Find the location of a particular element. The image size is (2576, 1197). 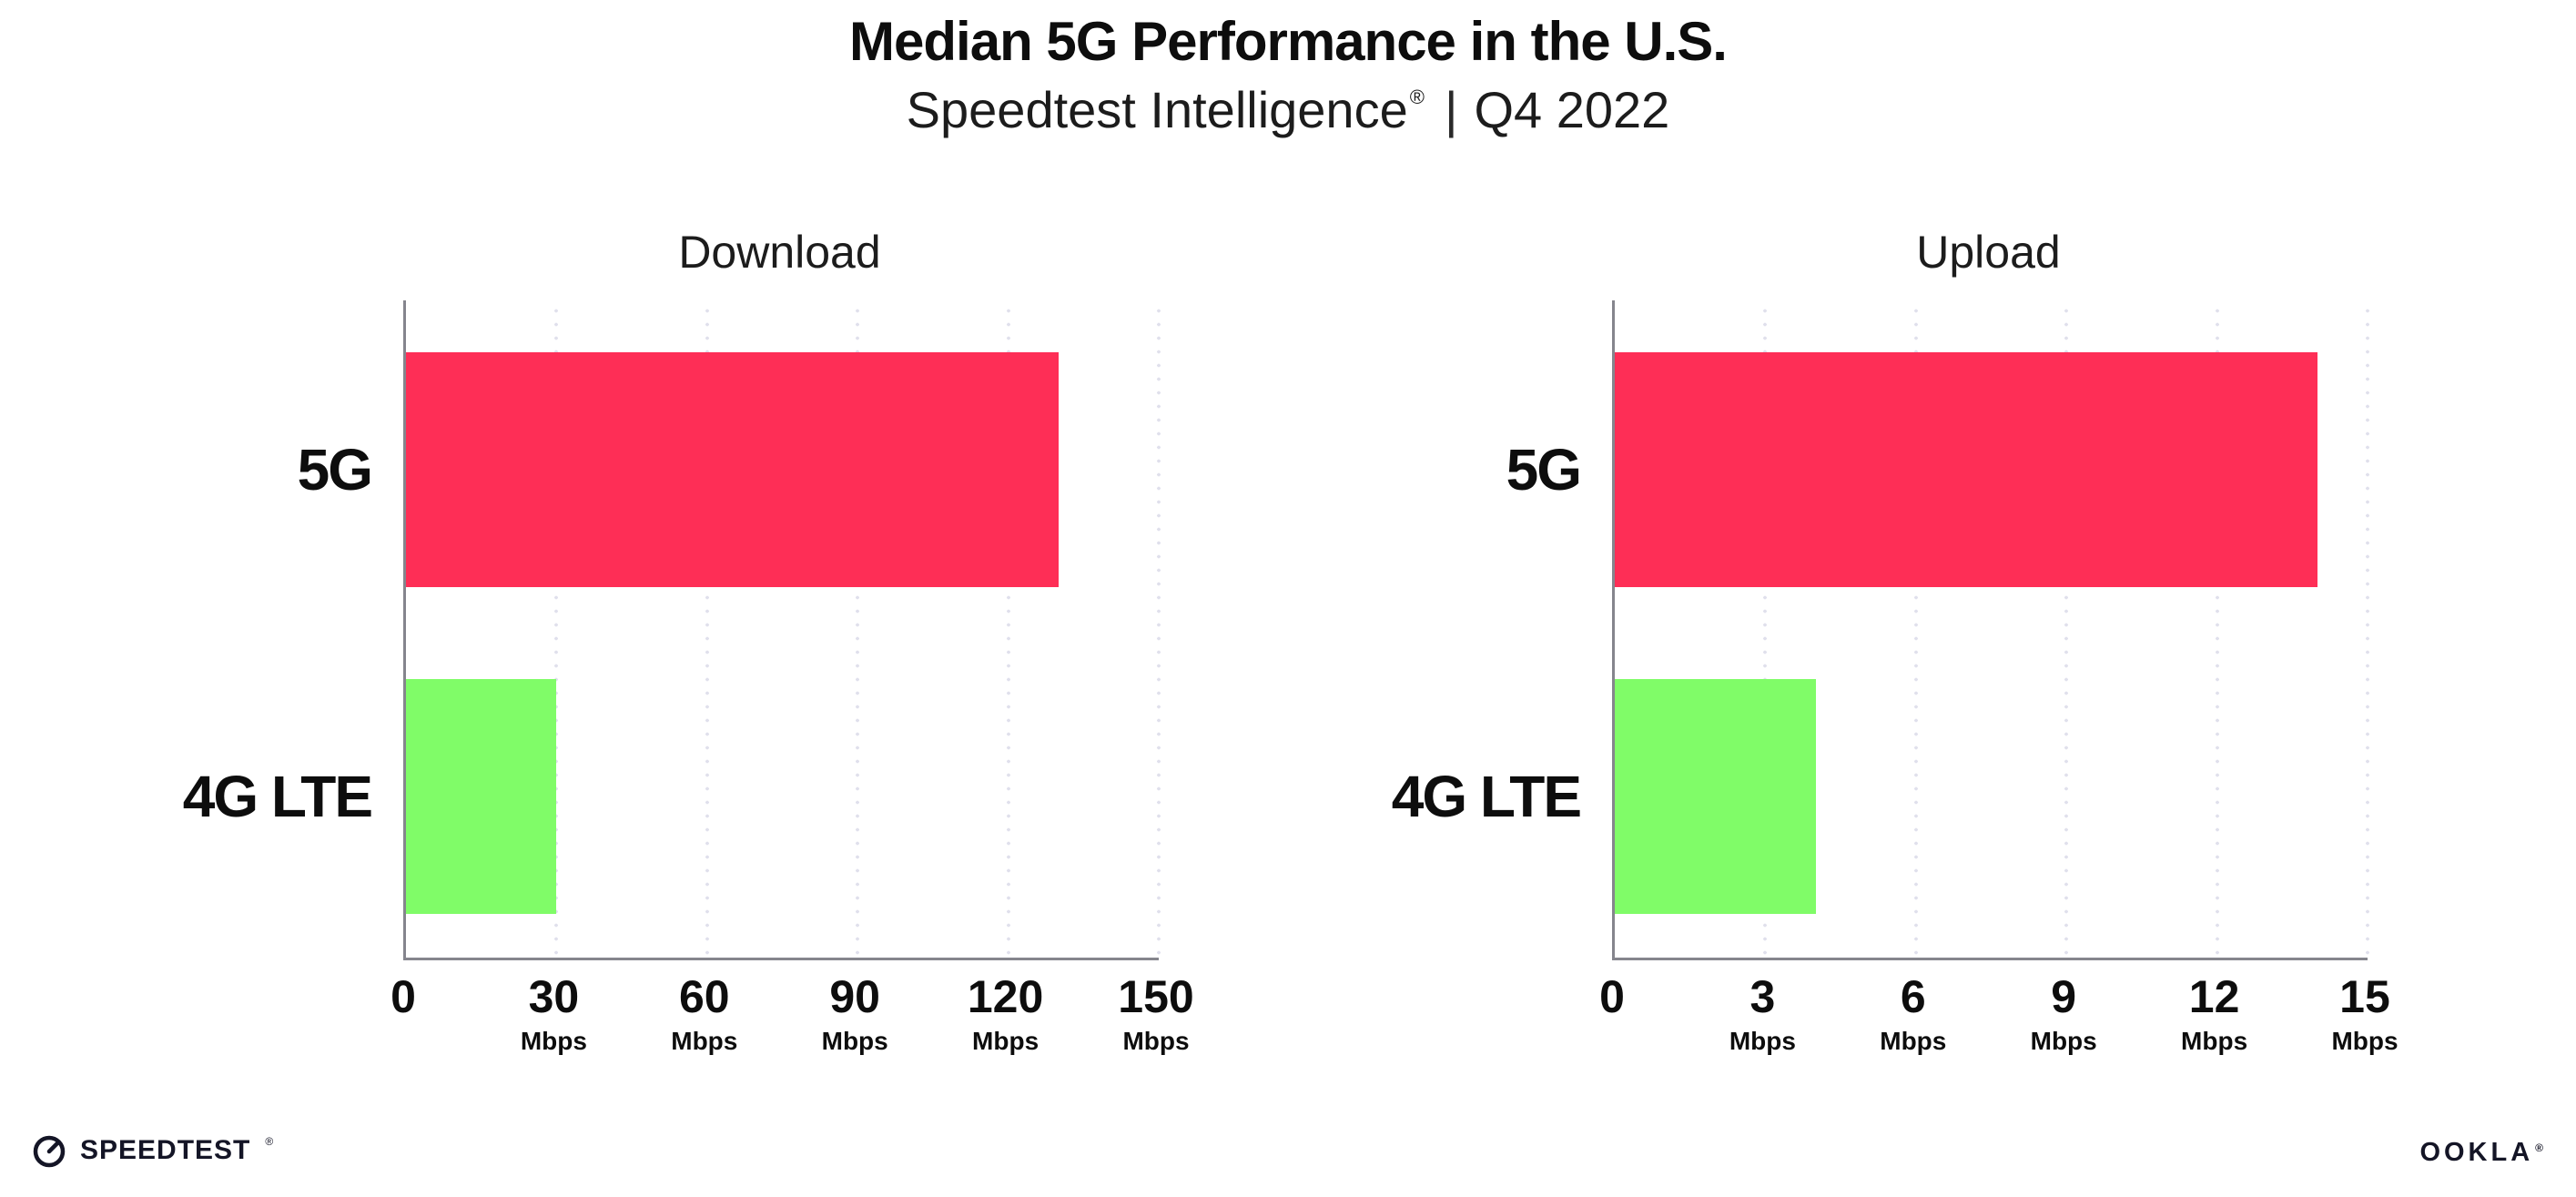

x-tick-label: 9 Mbps is located at coordinates (2064, 1014).